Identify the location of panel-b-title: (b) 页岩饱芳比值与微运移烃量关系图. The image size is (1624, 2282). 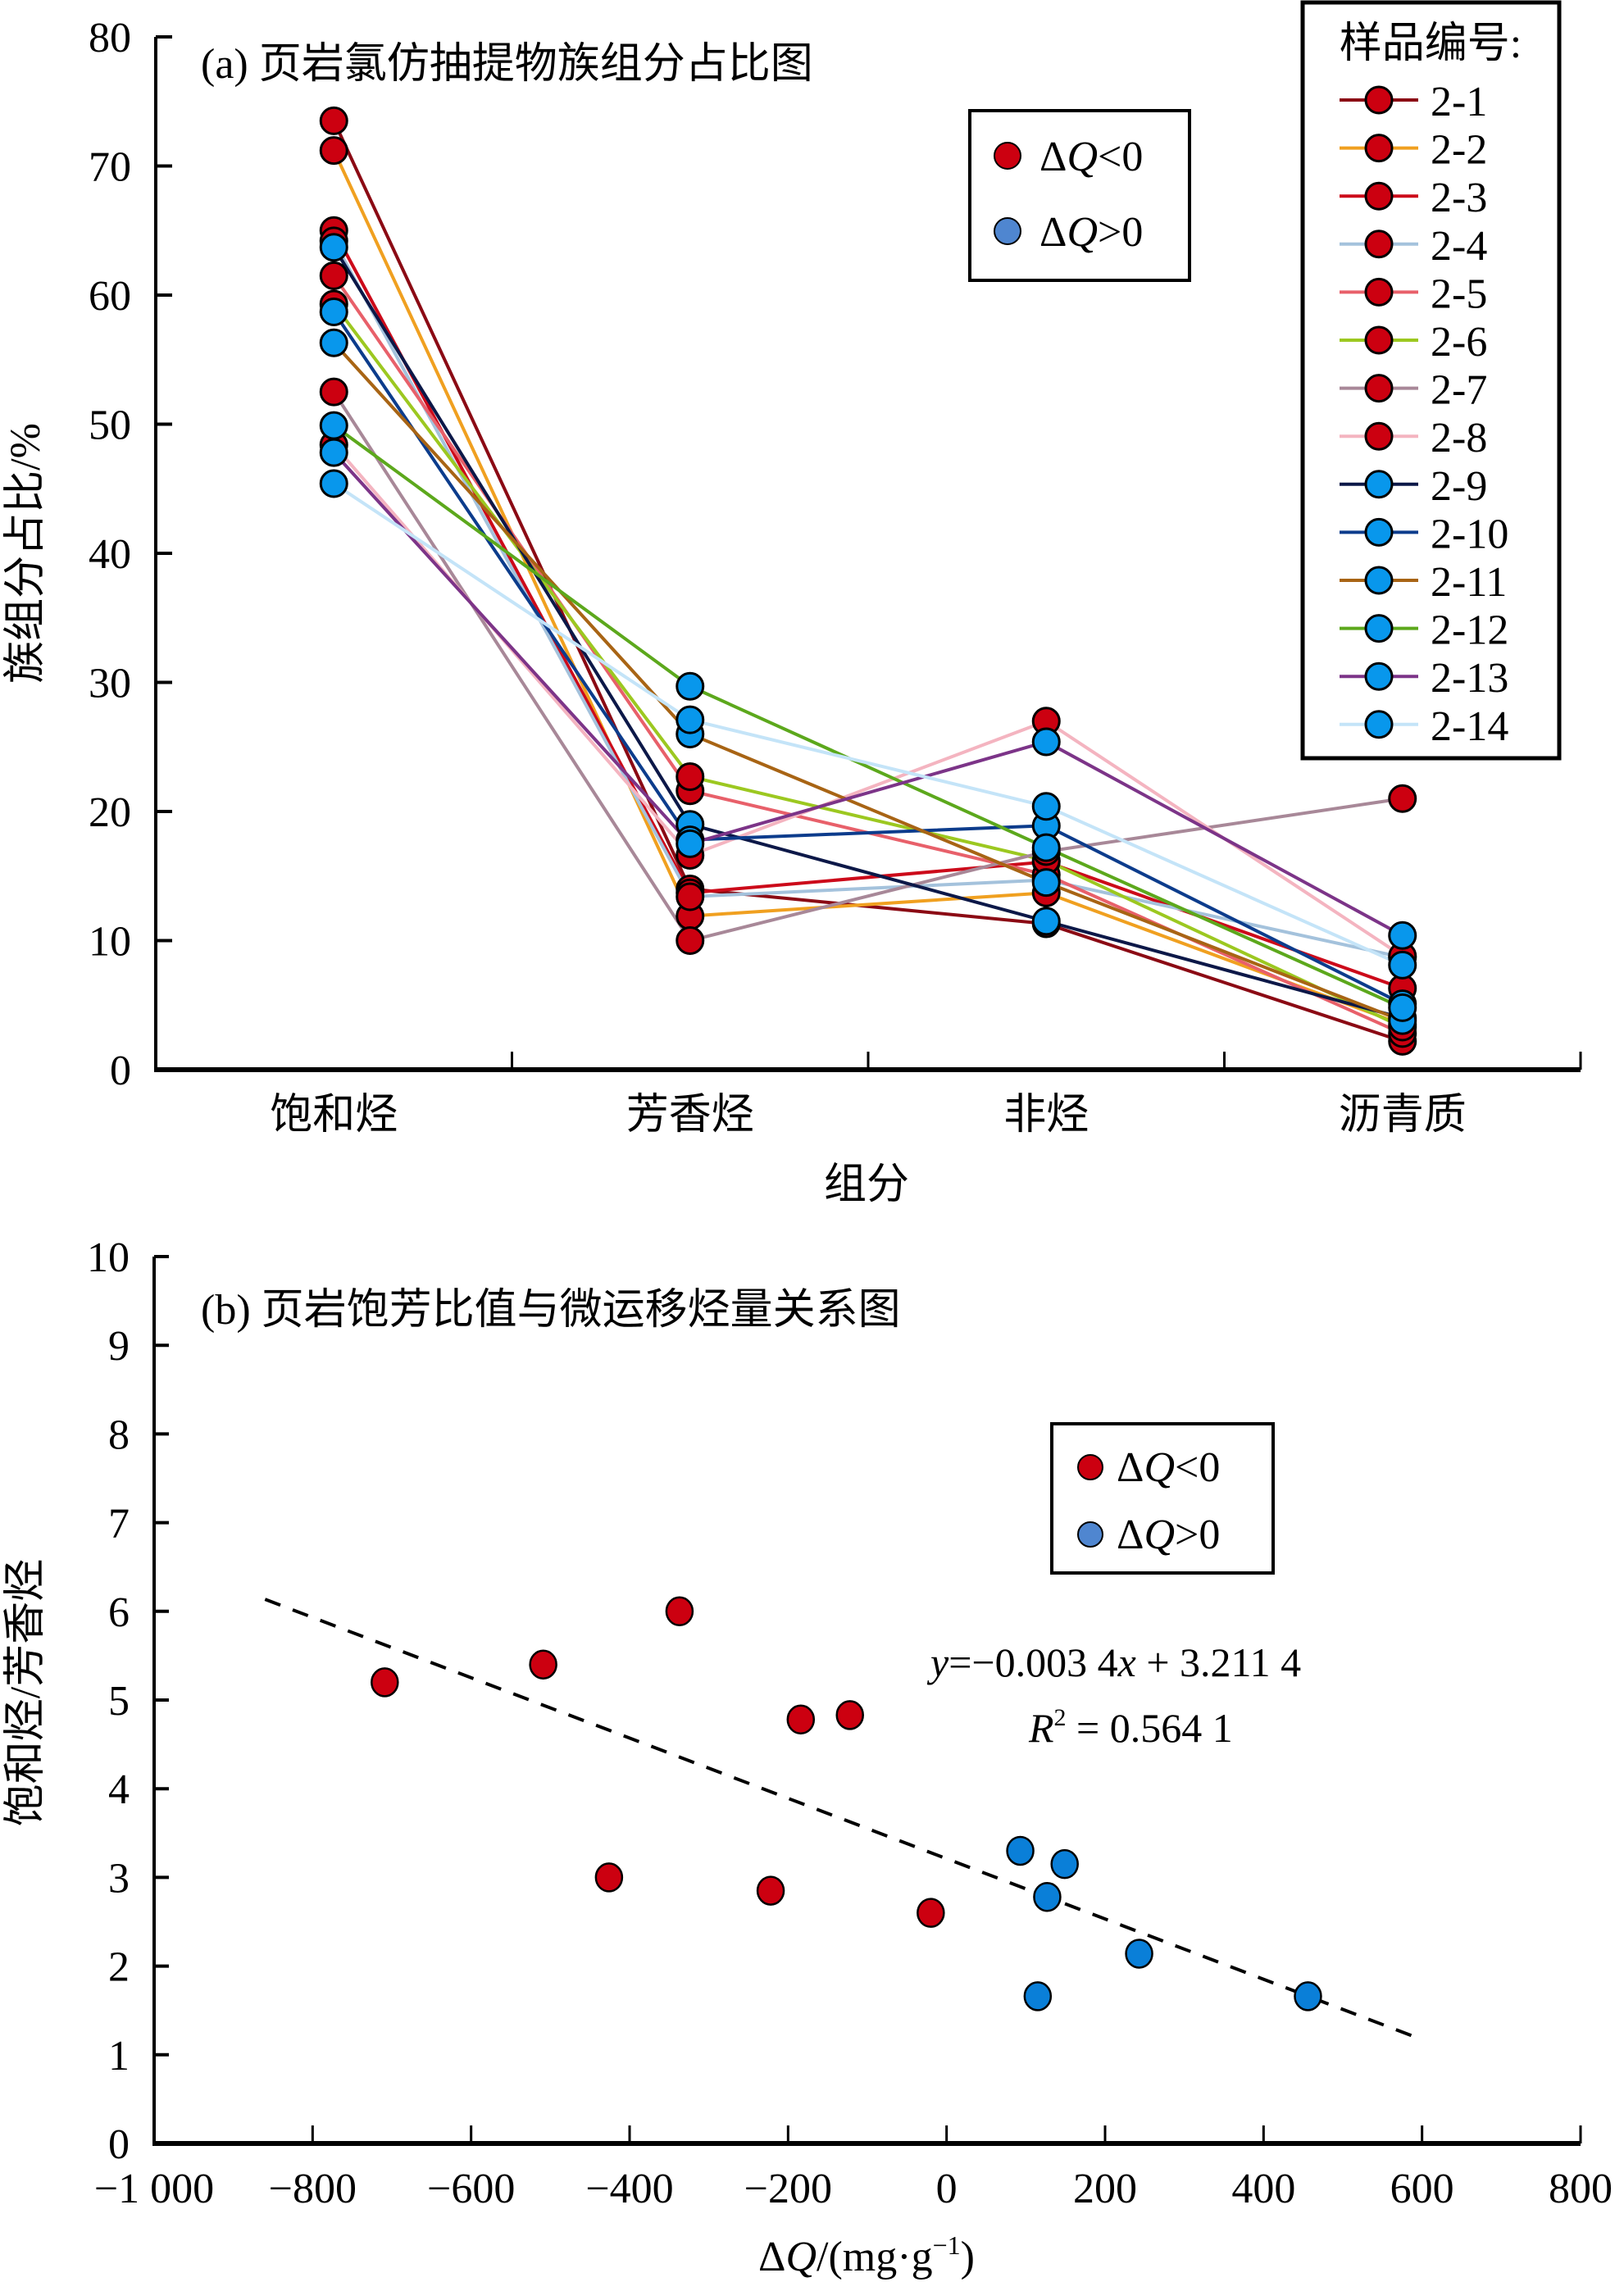
(551, 1310).